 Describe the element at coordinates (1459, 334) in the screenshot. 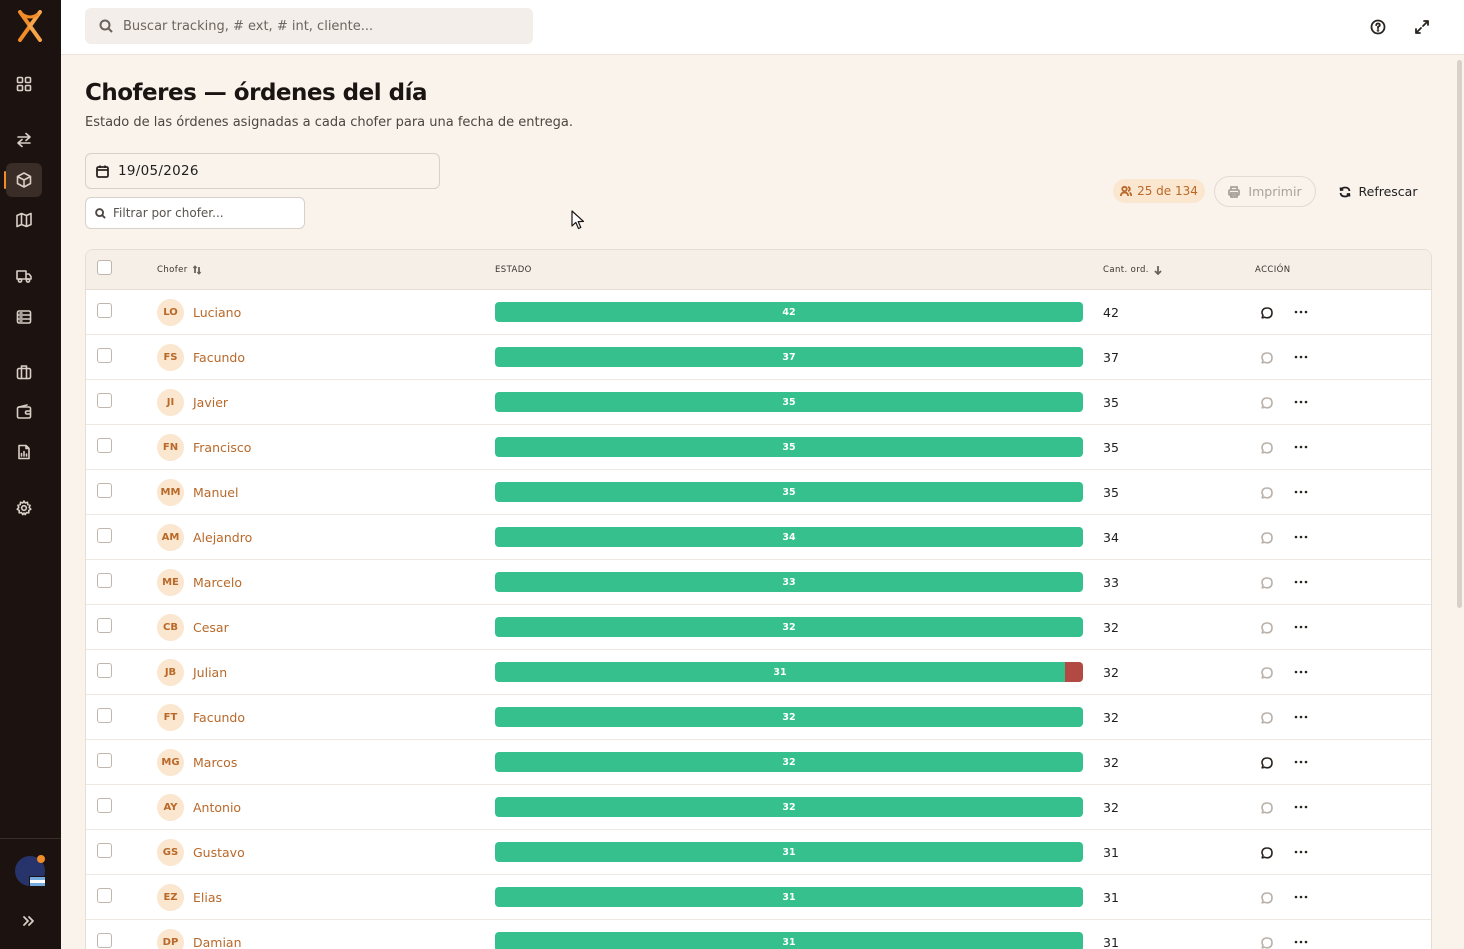

I see `page-scrollbar` at that location.